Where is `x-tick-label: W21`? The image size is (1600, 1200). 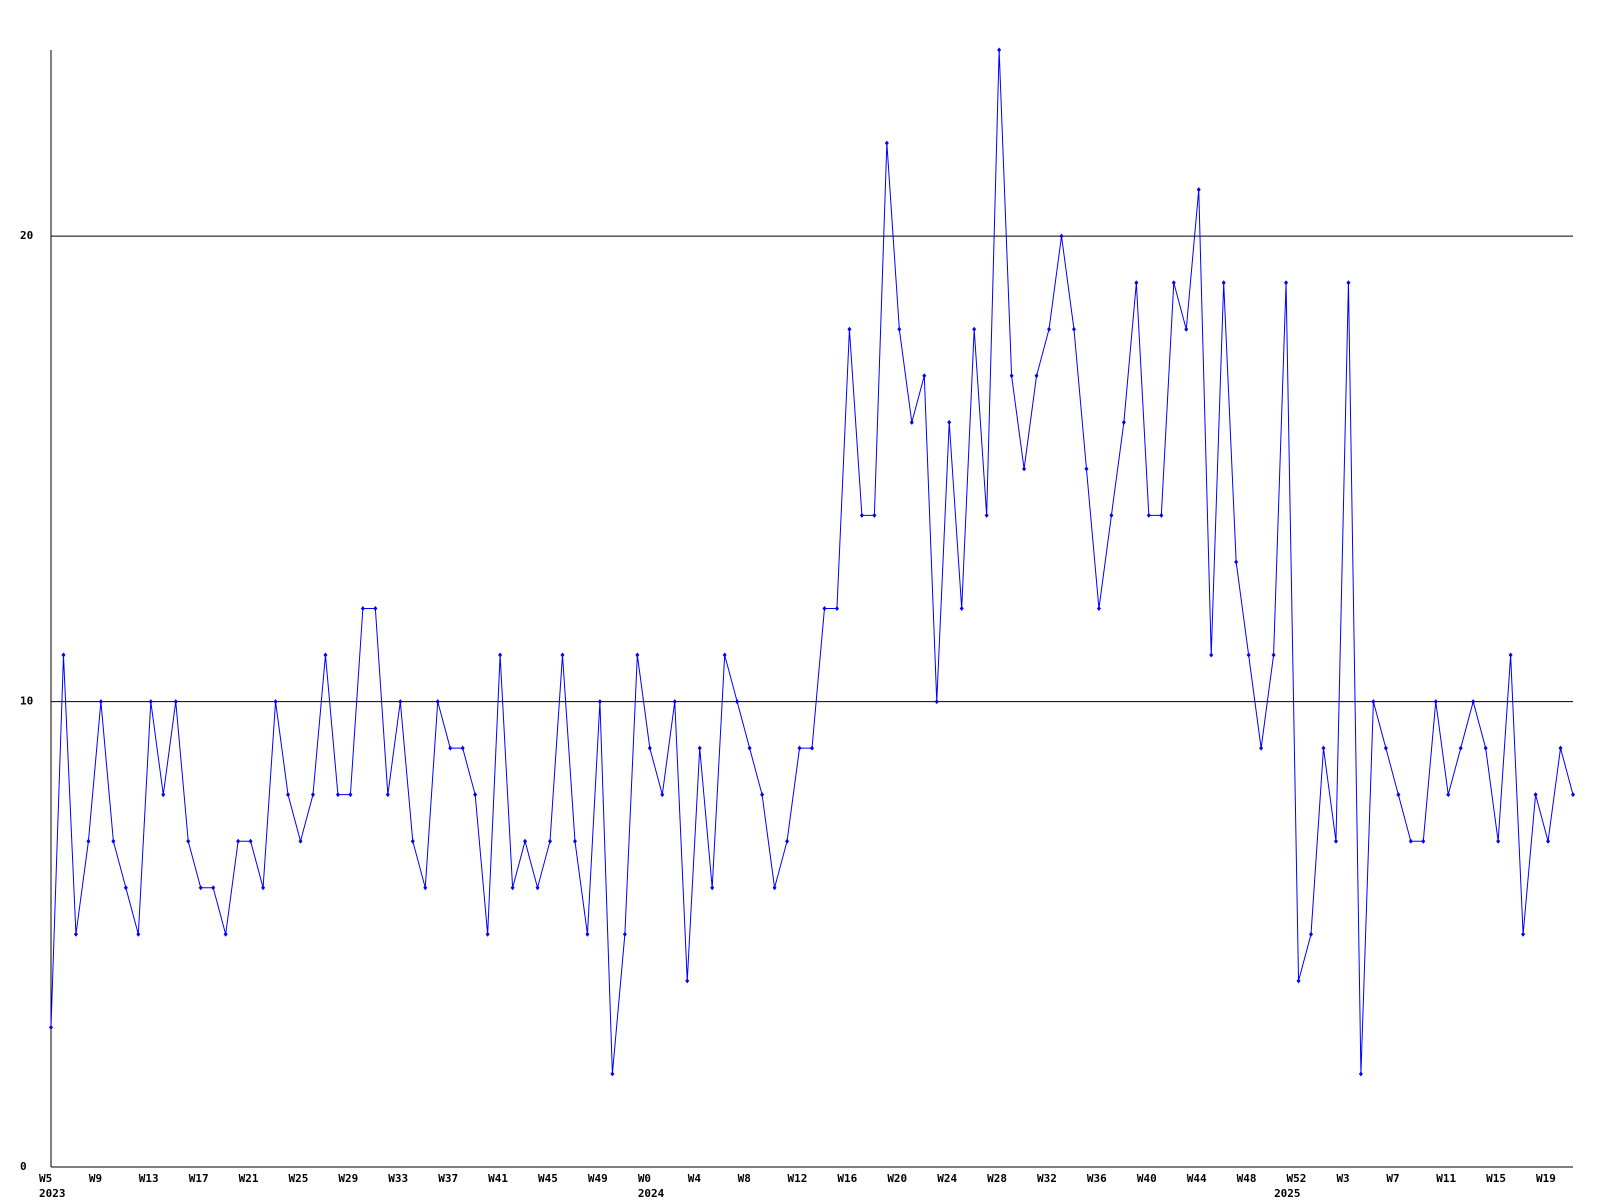 x-tick-label: W21 is located at coordinates (249, 1178).